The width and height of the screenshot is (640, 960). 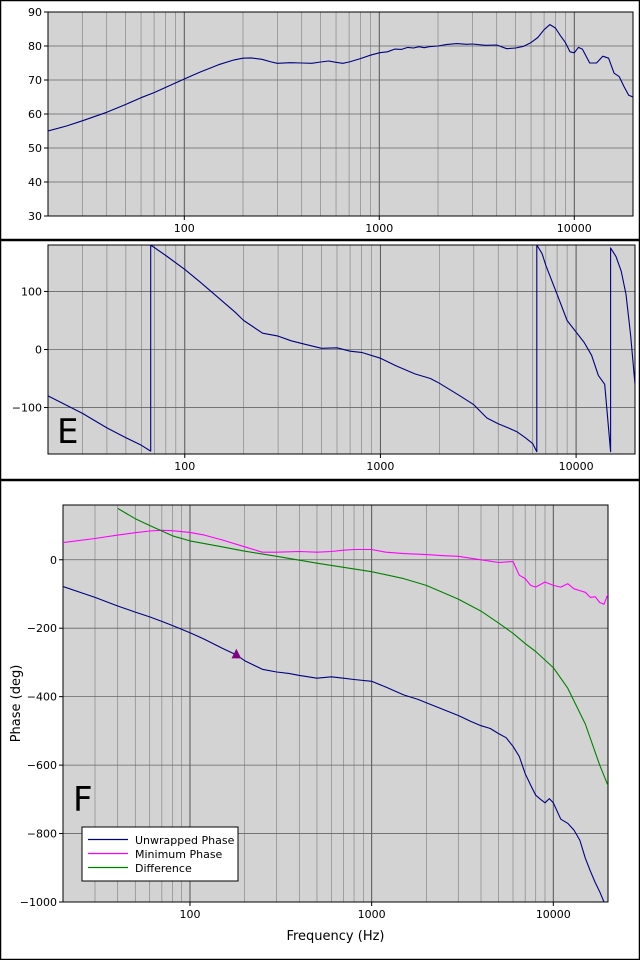 What do you see at coordinates (35, 216) in the screenshot?
I see `y-tick-label: 30` at bounding box center [35, 216].